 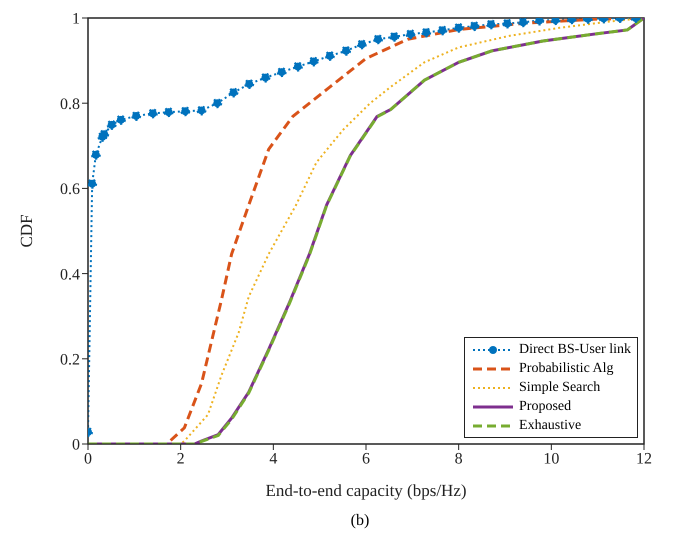 What do you see at coordinates (70, 189) in the screenshot?
I see `y-tick-label: 0.6` at bounding box center [70, 189].